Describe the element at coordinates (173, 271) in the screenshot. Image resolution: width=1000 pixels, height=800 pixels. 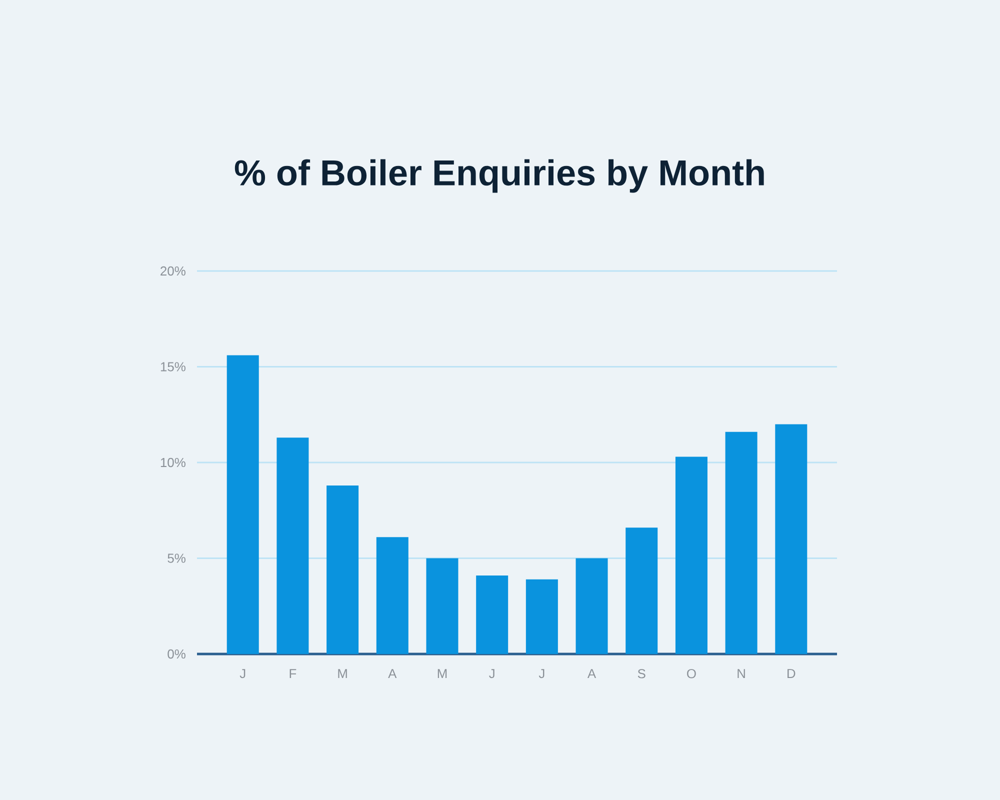
I see `y-tick-label: 20%` at that location.